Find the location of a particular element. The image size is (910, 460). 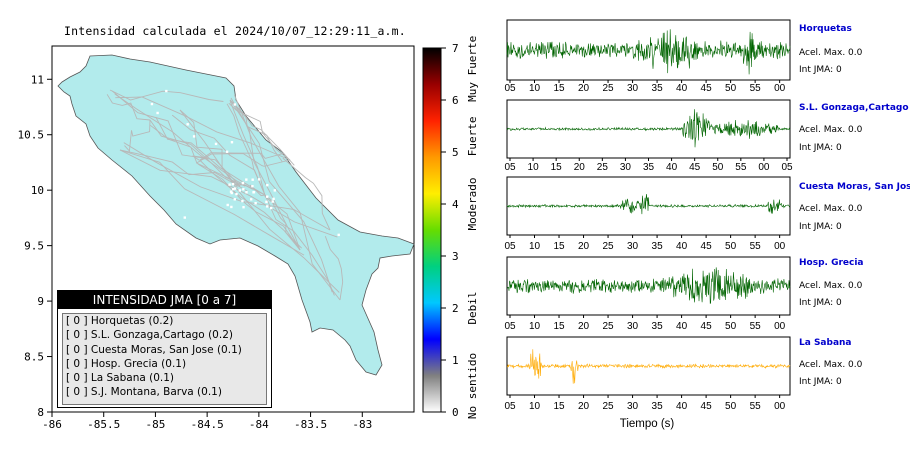

x-tick-label: -86 is located at coordinates (52, 424).